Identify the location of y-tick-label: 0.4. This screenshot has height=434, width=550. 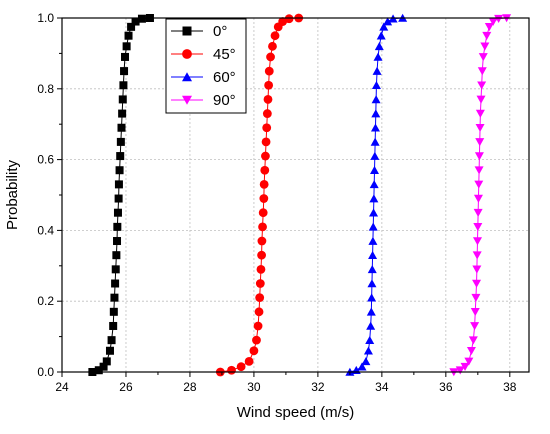
(45, 230).